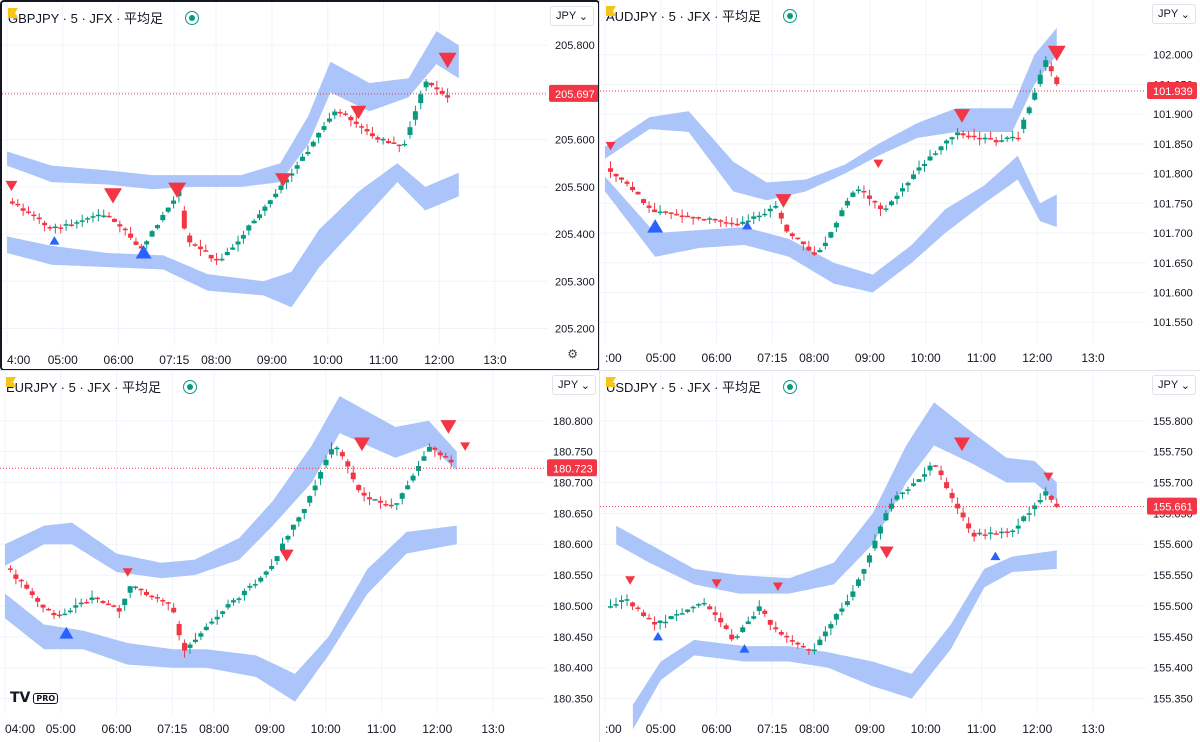 This screenshot has height=742, width=1200. Describe the element at coordinates (1173, 56) in the screenshot. I see `y-tick-label: 102.000` at that location.